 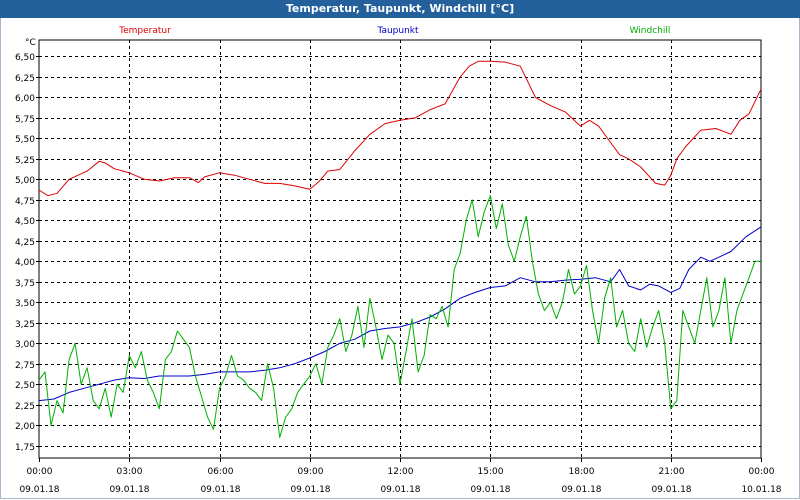 I want to click on y-tick-label: 6,00, so click(x=25, y=99).